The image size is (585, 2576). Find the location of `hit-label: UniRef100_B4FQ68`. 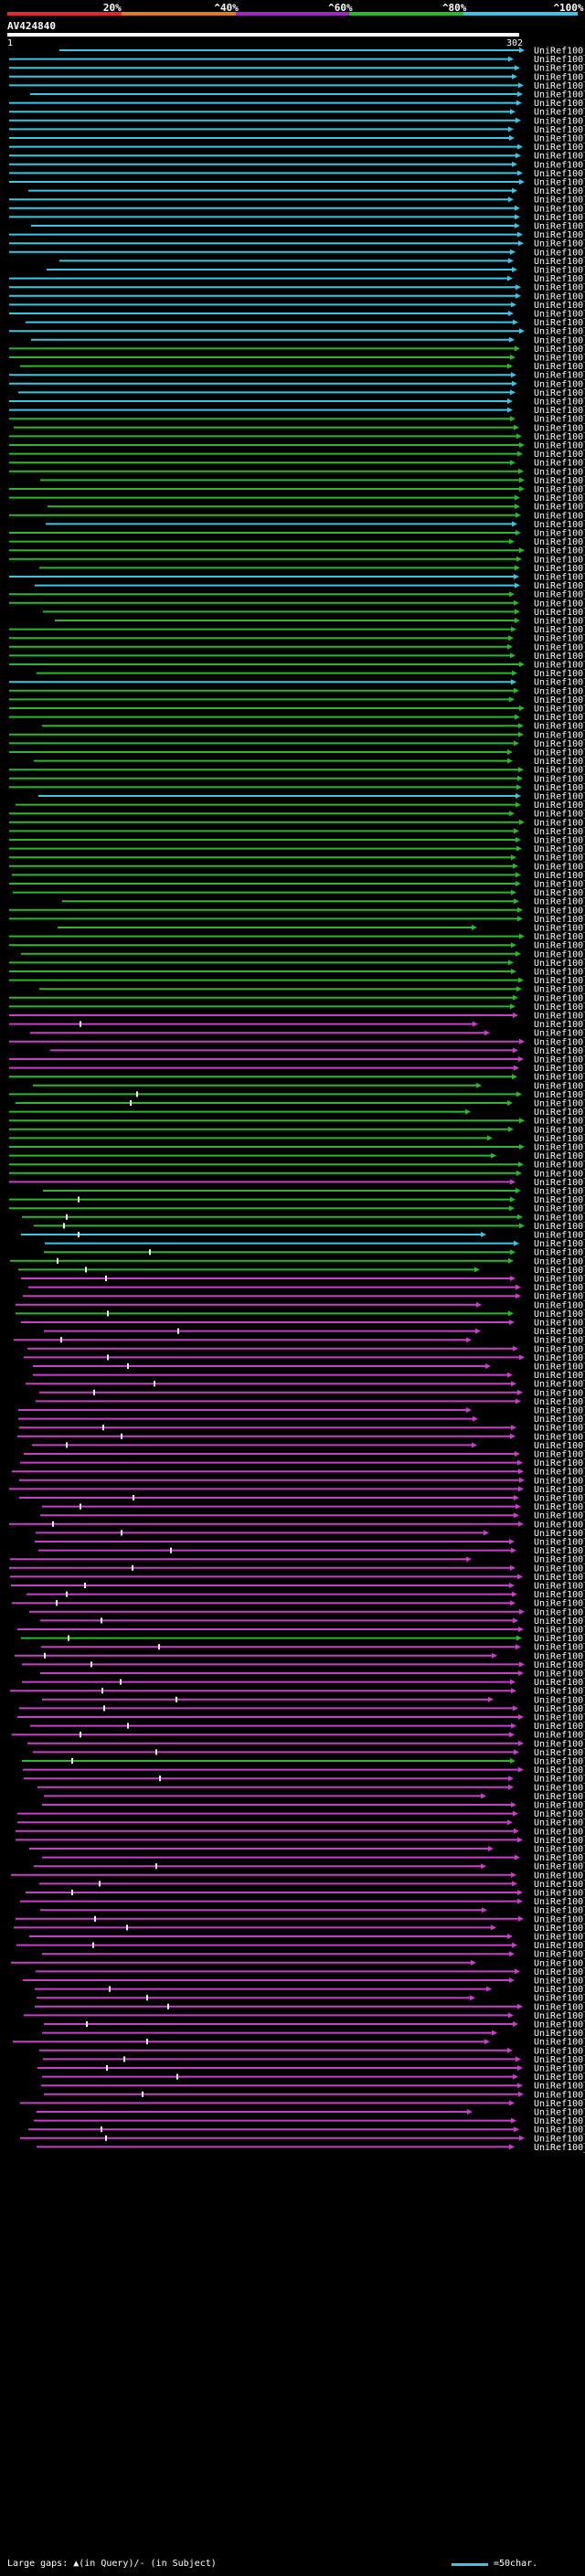

hit-label: UniRef100_B4FQ68 is located at coordinates (560, 1578).